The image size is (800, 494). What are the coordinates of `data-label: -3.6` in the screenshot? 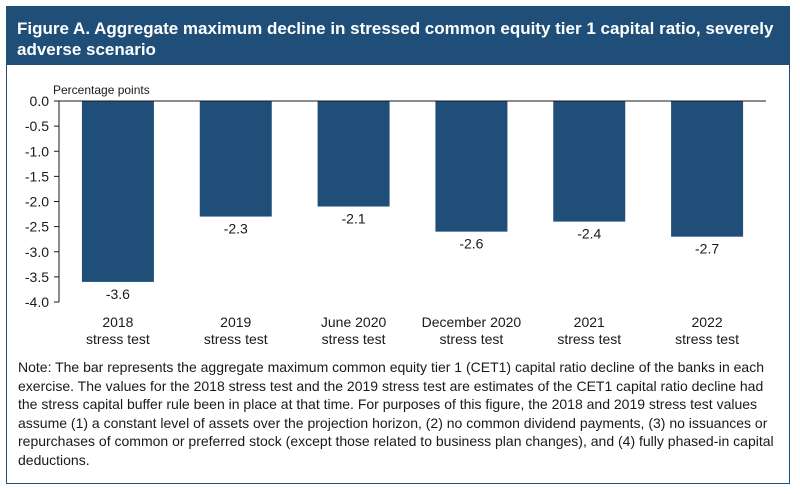 It's located at (118, 294).